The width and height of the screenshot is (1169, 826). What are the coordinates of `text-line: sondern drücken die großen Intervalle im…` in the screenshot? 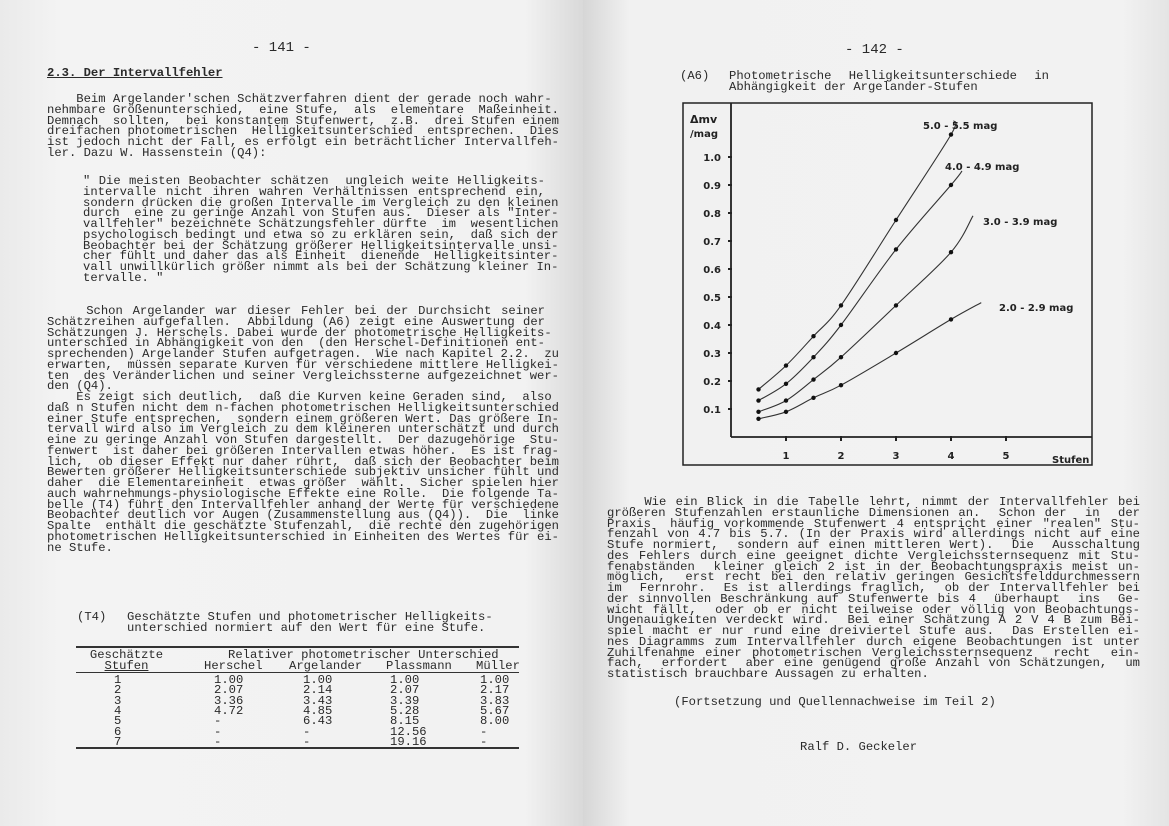 It's located at (321, 202).